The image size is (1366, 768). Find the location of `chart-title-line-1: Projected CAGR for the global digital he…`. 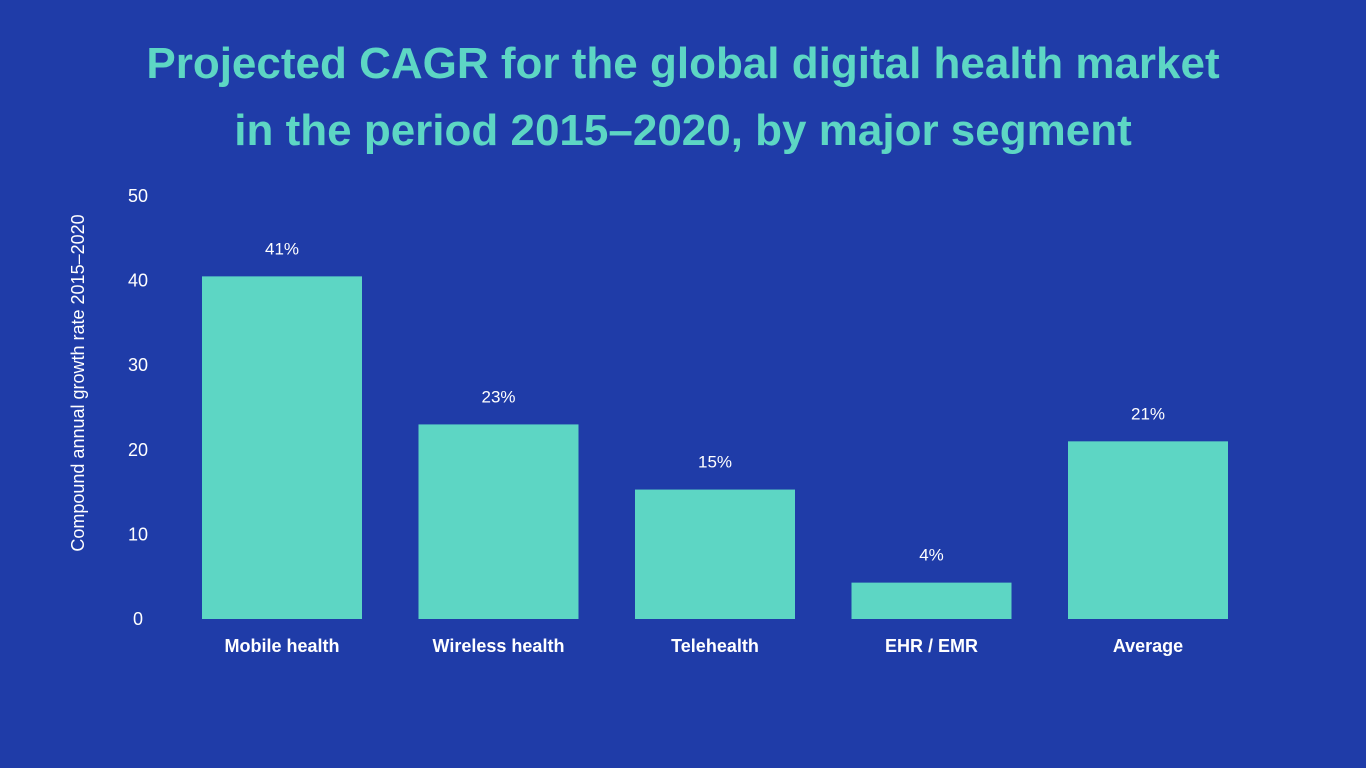

chart-title-line-1: Projected CAGR for the global digital he… is located at coordinates (683, 63).